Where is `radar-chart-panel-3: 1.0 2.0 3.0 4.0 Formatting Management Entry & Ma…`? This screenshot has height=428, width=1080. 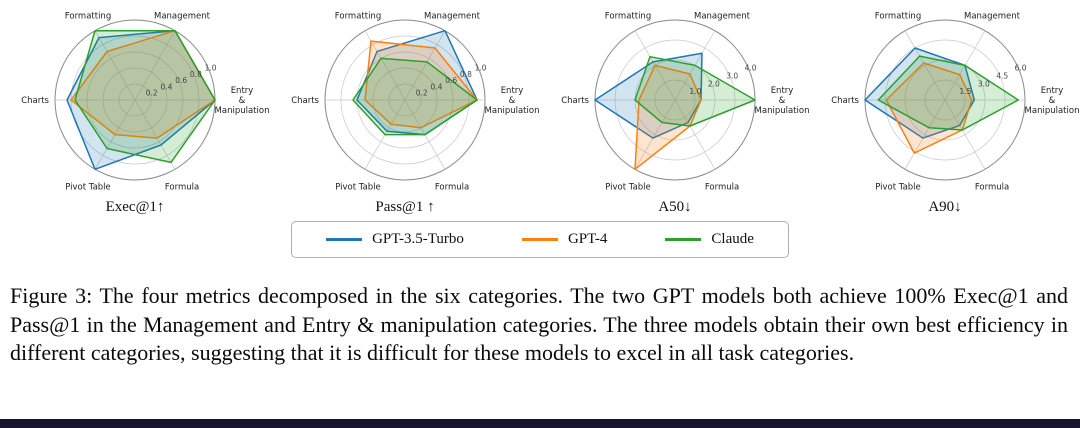
radar-chart-panel-3: 1.0 2.0 3.0 4.0 Formatting Management Entry & Ma… is located at coordinates (675, 109).